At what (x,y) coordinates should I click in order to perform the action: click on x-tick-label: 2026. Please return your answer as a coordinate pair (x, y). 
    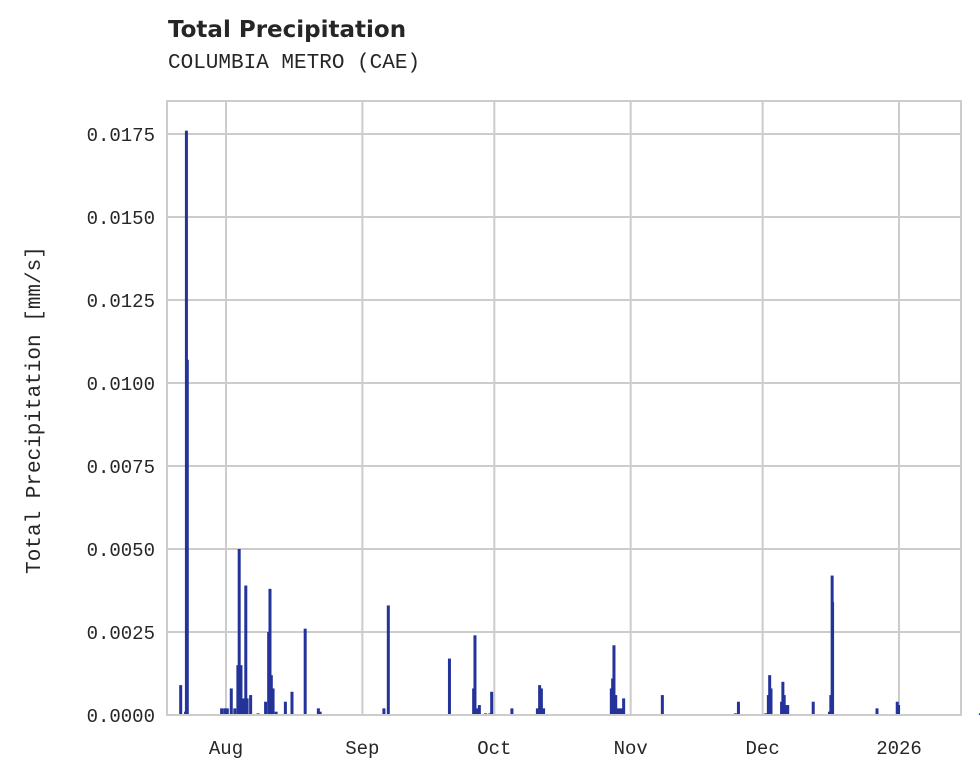
    Looking at the image, I should click on (899, 749).